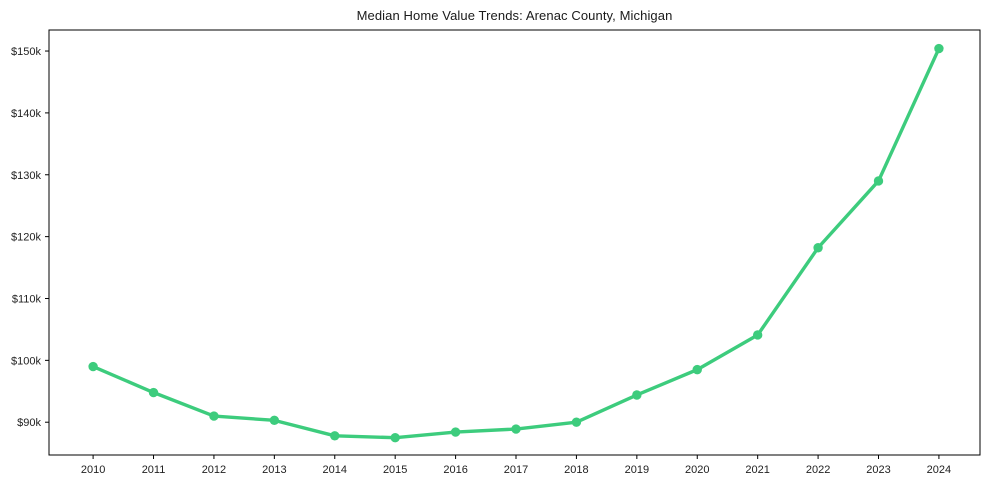  Describe the element at coordinates (154, 470) in the screenshot. I see `x-tick-label: 2011` at that location.